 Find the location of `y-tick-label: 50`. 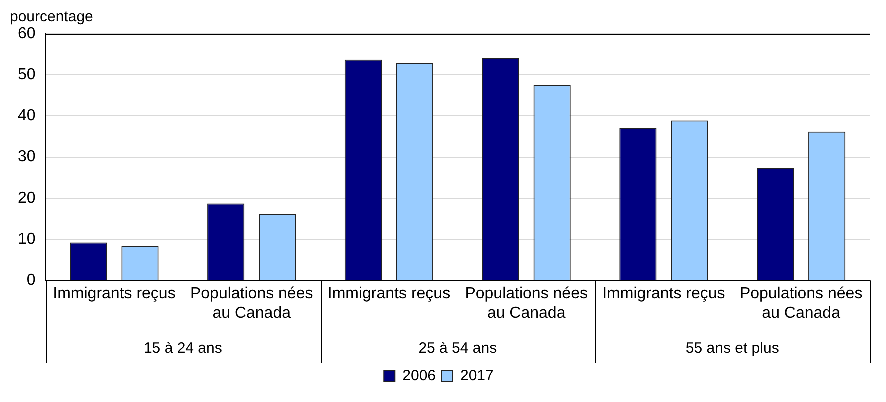

y-tick-label: 50 is located at coordinates (27, 75).